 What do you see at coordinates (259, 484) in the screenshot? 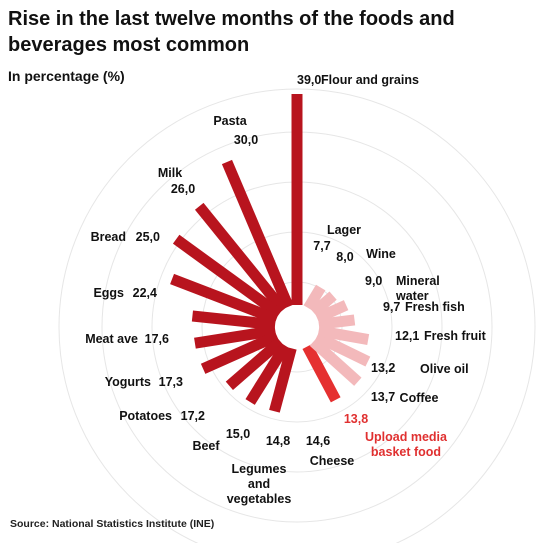
I see `name-label-legumes-and-vegetables: Legumes and vegetables` at bounding box center [259, 484].